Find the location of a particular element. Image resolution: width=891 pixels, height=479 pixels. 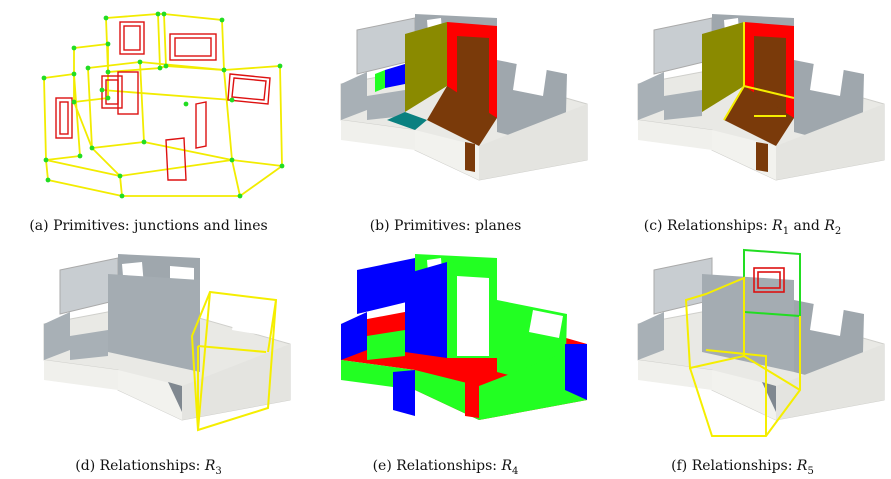

house-render-colored is located at coordinates (464, 337).